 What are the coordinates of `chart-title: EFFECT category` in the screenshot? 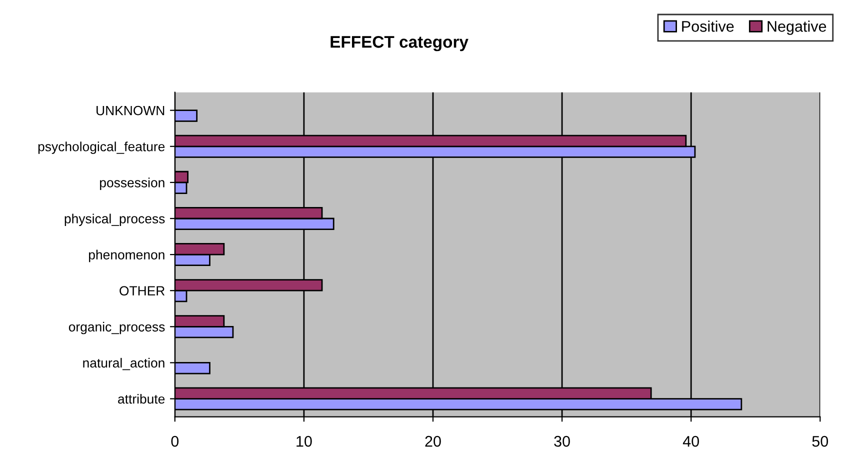 It's located at (399, 44).